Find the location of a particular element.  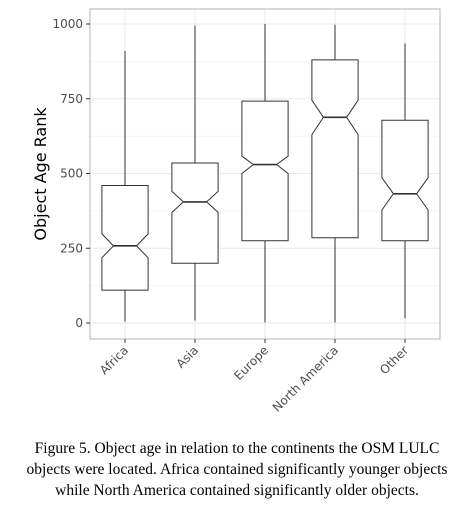

box-africa is located at coordinates (125, 186).